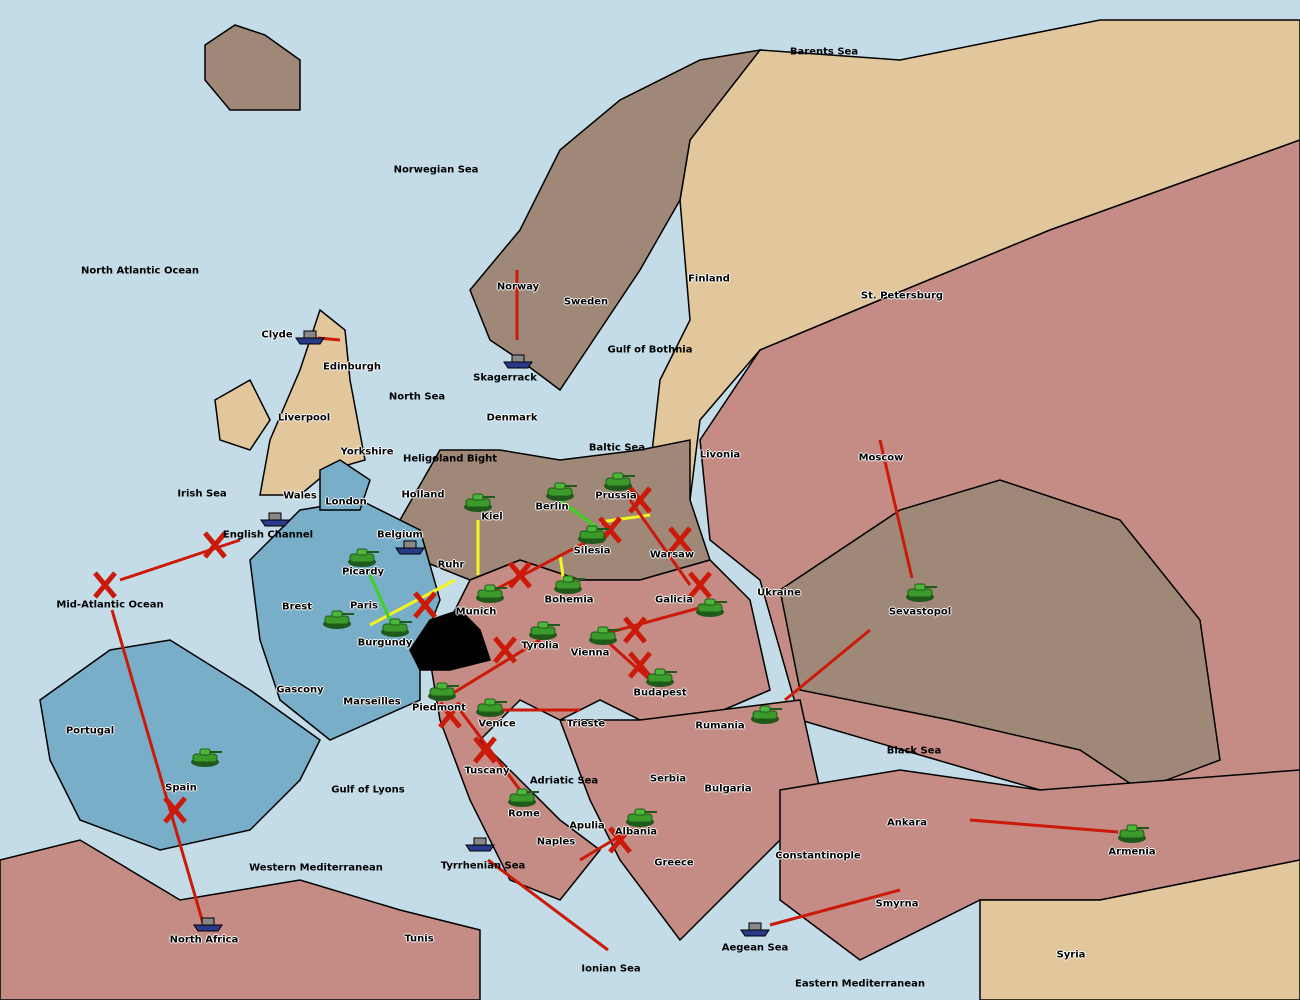 Image resolution: width=1300 pixels, height=1000 pixels. Describe the element at coordinates (728, 789) in the screenshot. I see `province-label-bulgaria: Bulgaria` at that location.